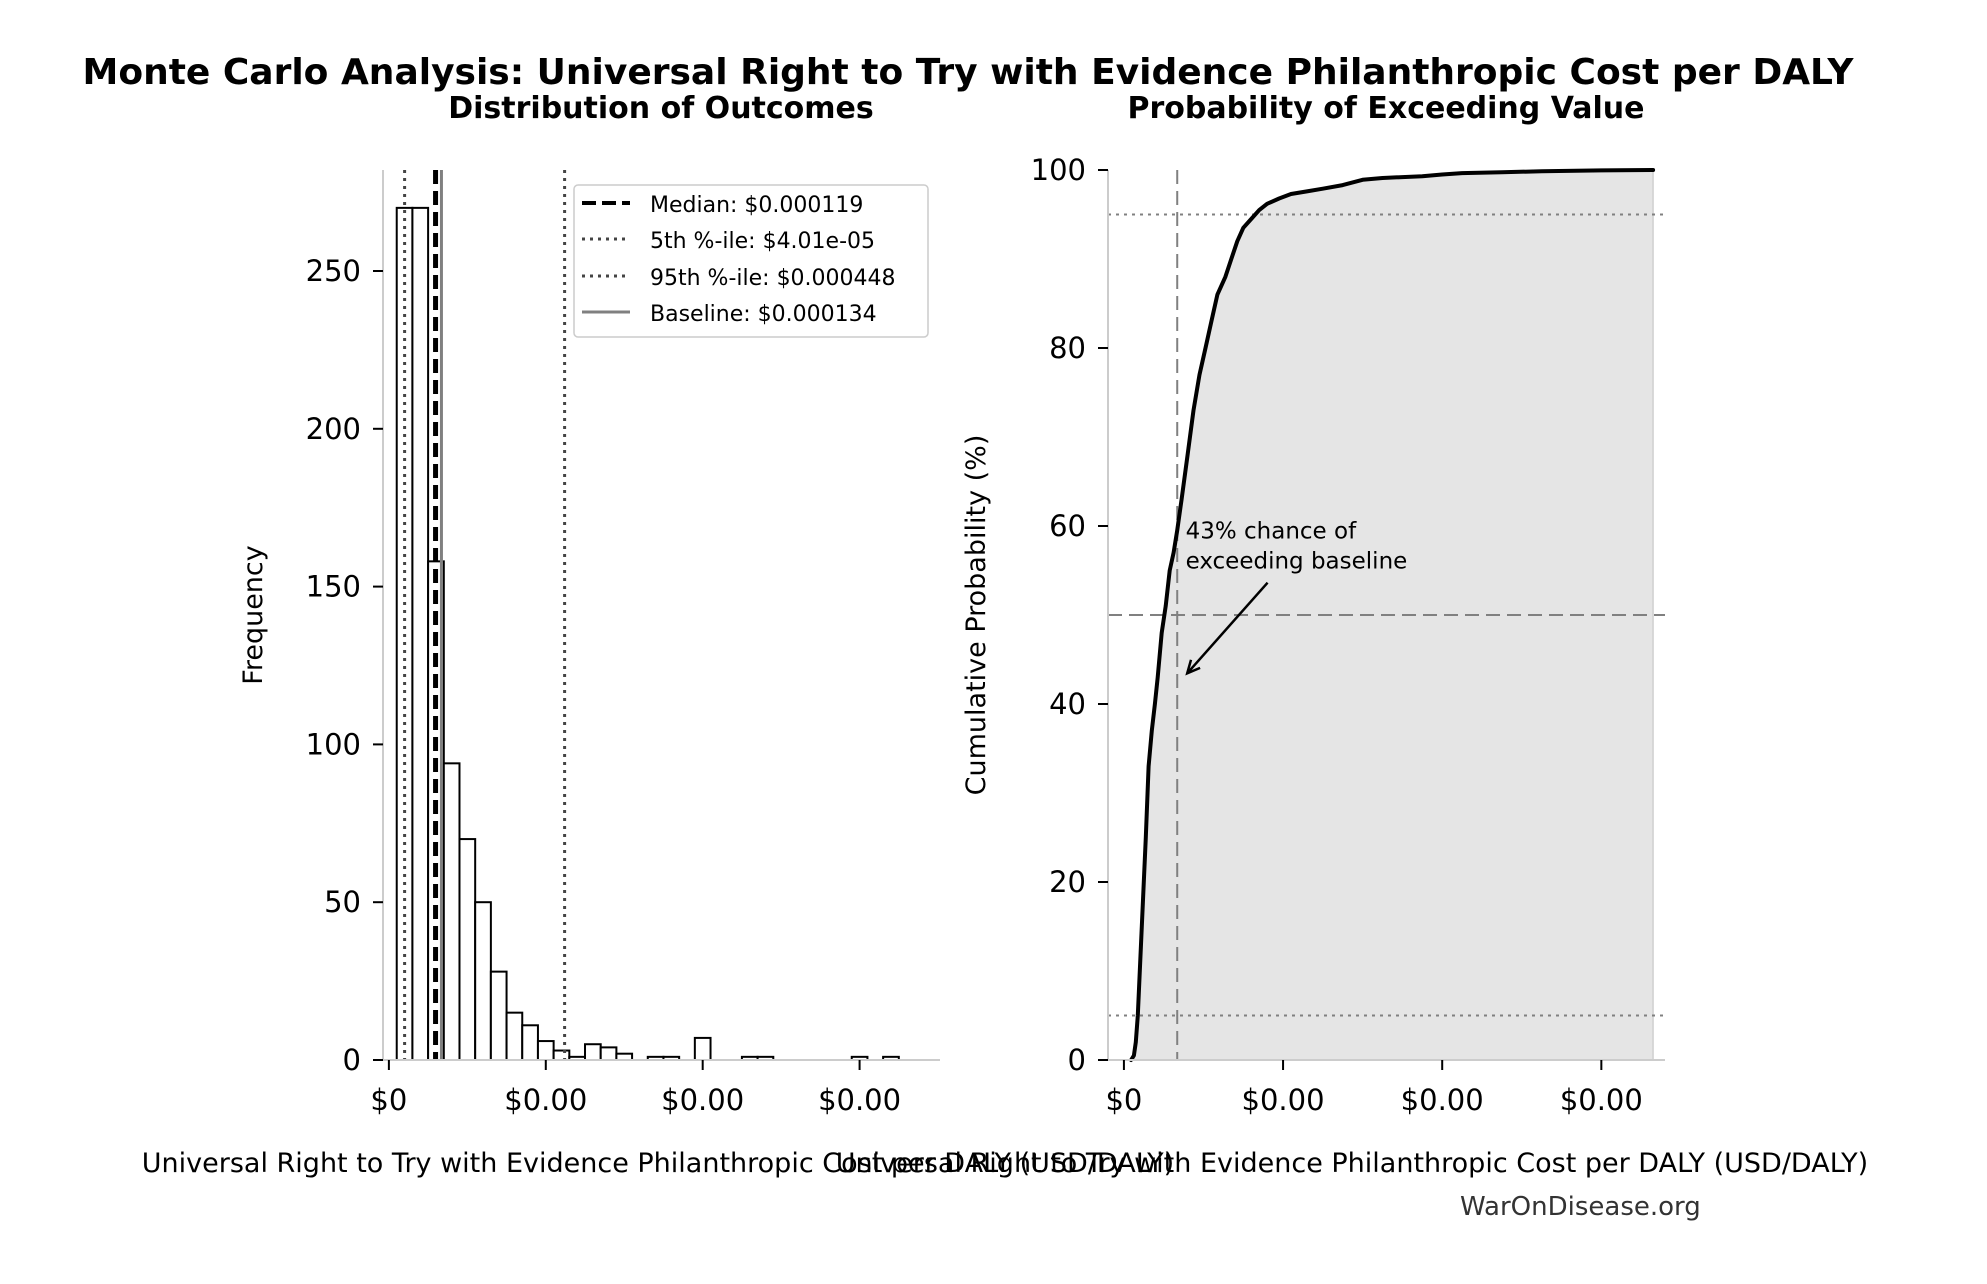  I want to click on cdf-y-ticks: 0 20 40 60 80 100, so click(1069, 615).